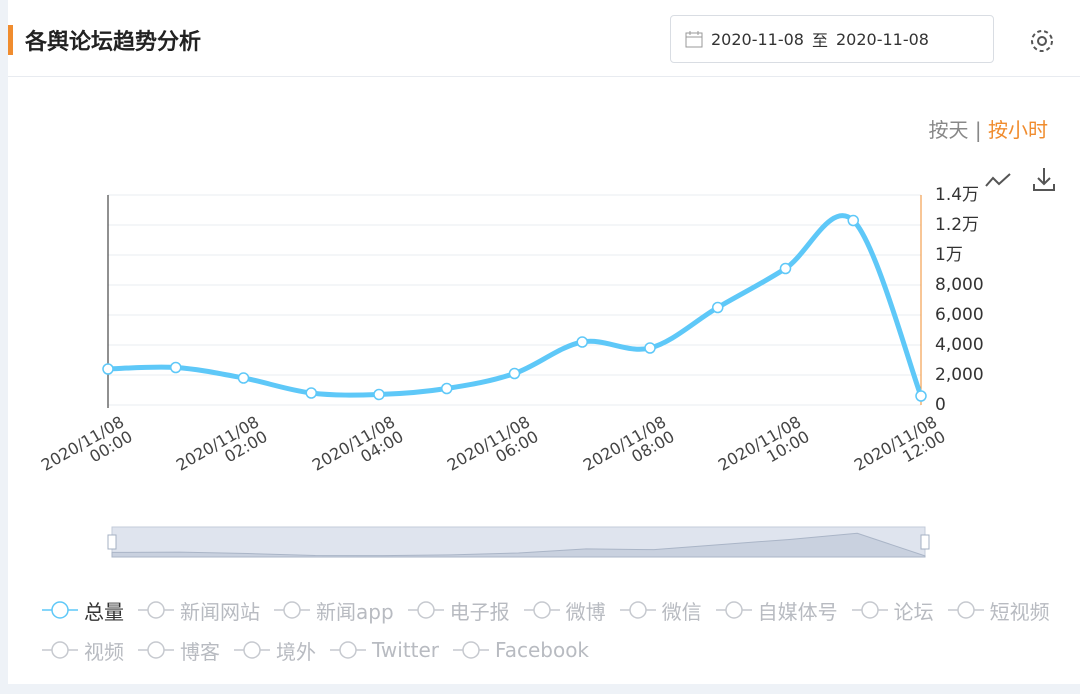 Image resolution: width=1080 pixels, height=694 pixels. Describe the element at coordinates (518, 545) in the screenshot. I see `zoom-preview` at that location.